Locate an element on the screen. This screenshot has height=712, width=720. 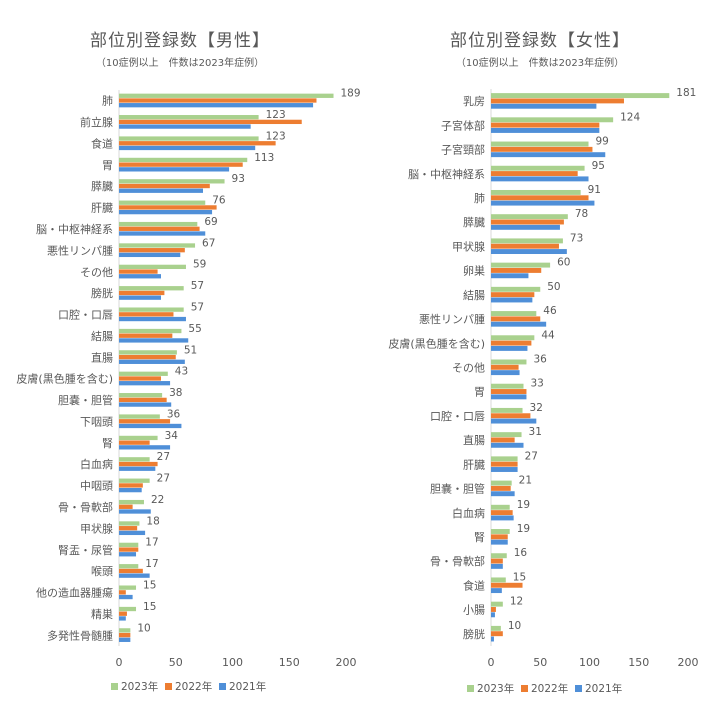
category-label: その他 is located at coordinates (468, 368).